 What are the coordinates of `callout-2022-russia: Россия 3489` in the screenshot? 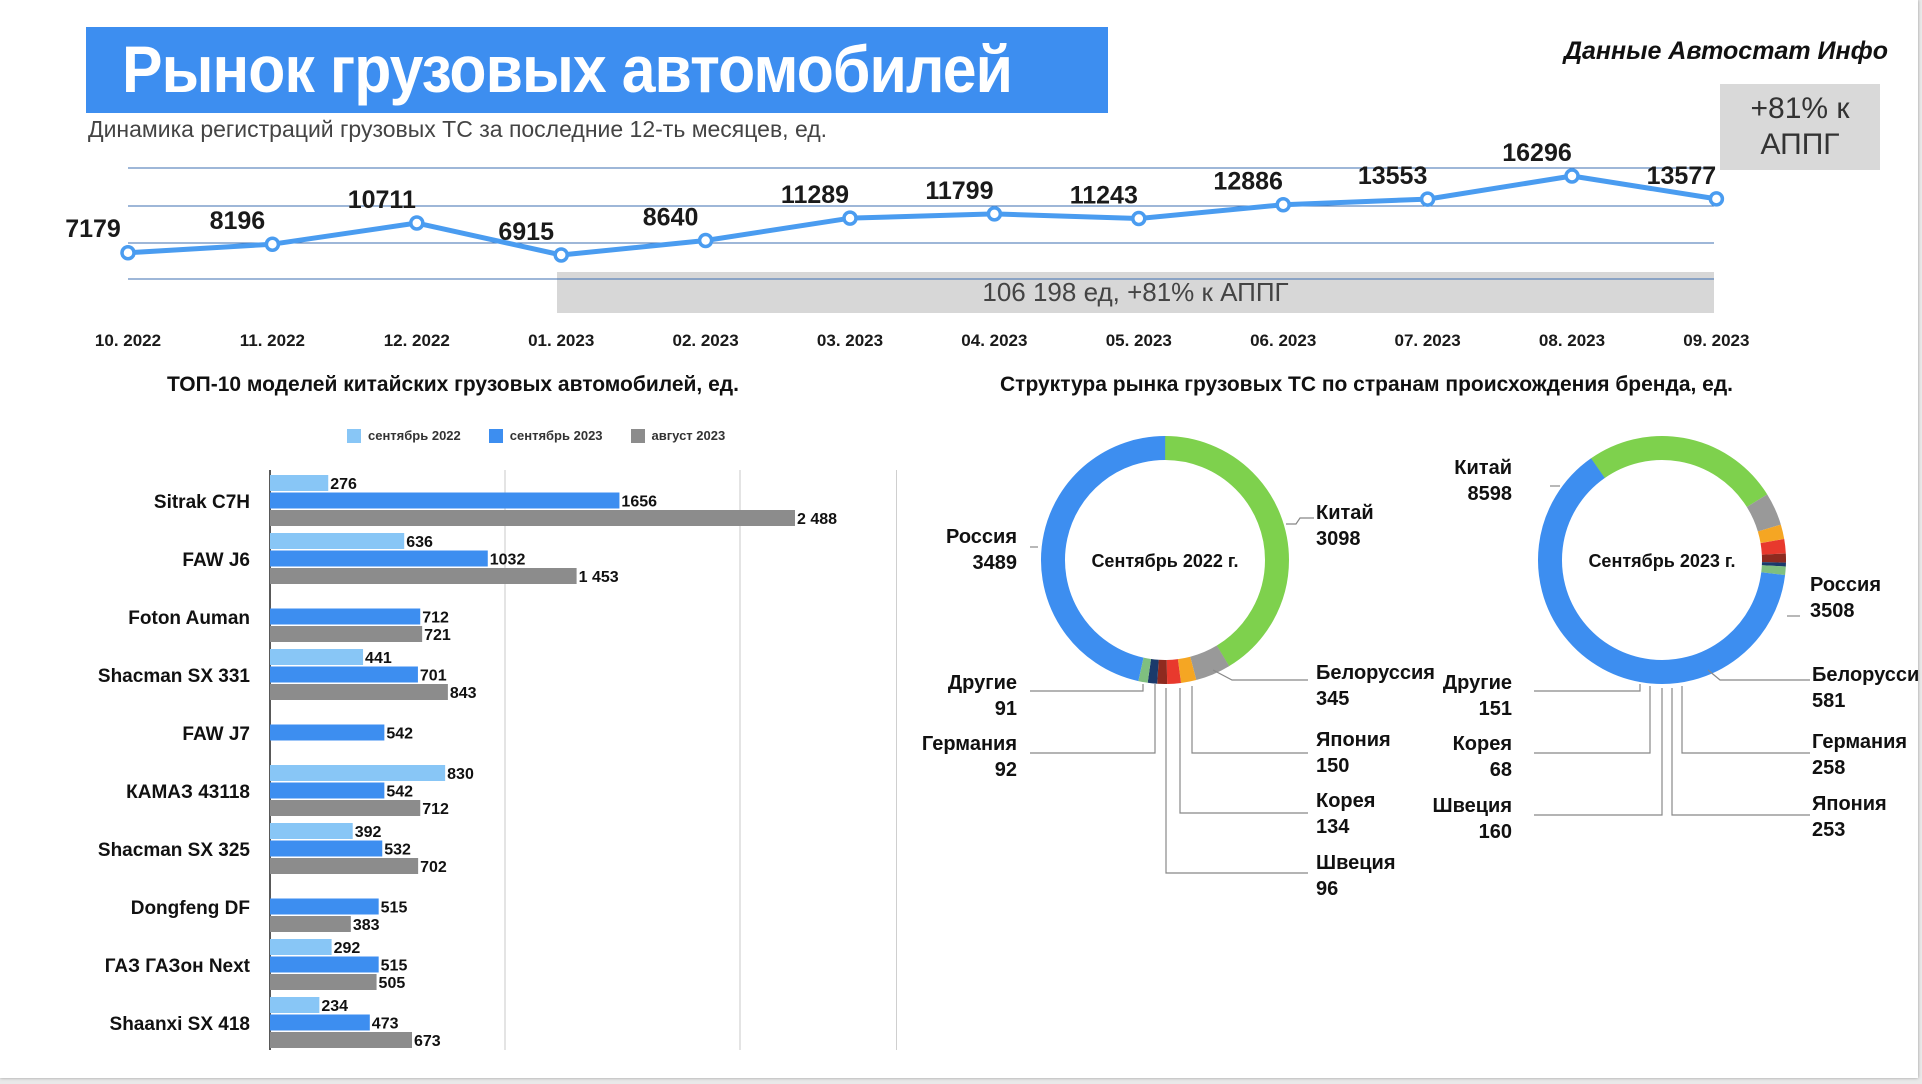 It's located at (981, 550).